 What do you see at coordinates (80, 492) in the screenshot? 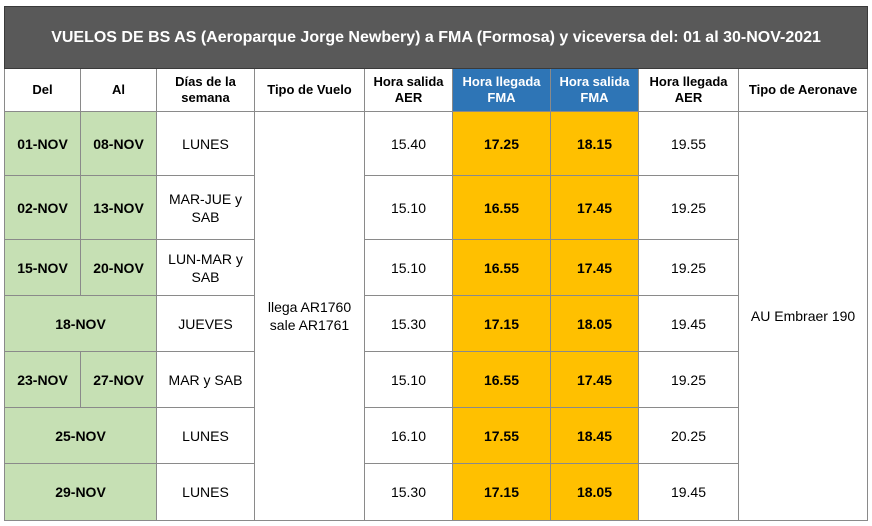
I see `cell-del: 29-NOV` at bounding box center [80, 492].